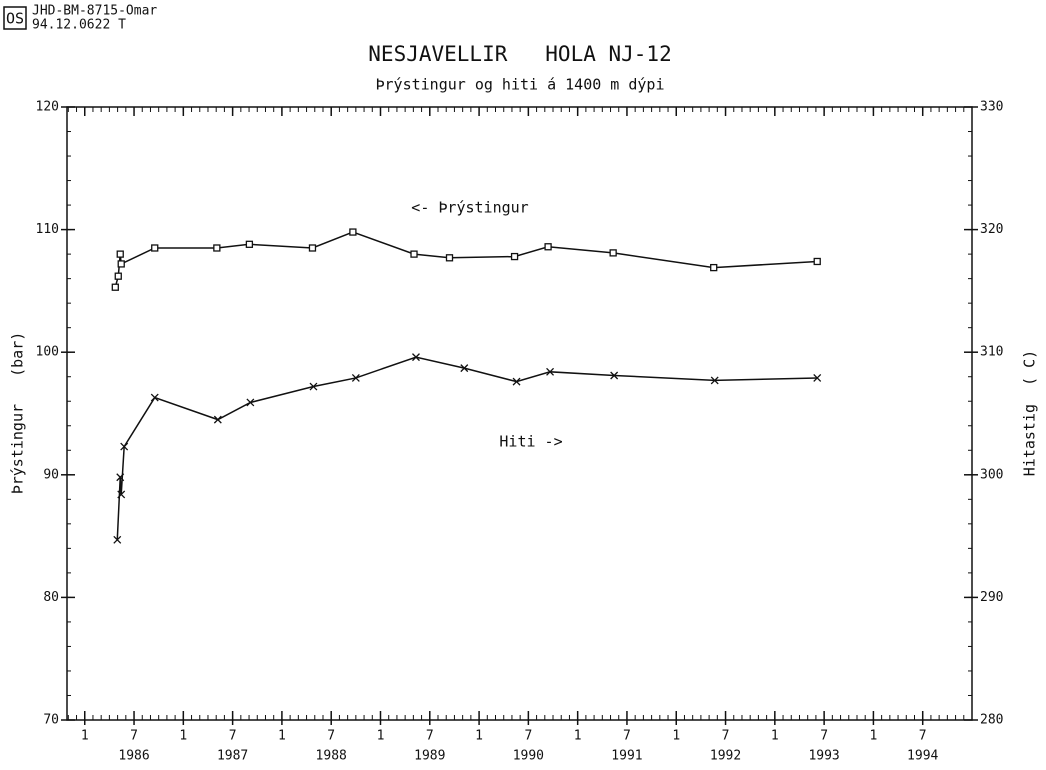 The width and height of the screenshot is (1046, 770). Describe the element at coordinates (79, 25) in the screenshot. I see `ref: 94.12.0622 T` at that location.